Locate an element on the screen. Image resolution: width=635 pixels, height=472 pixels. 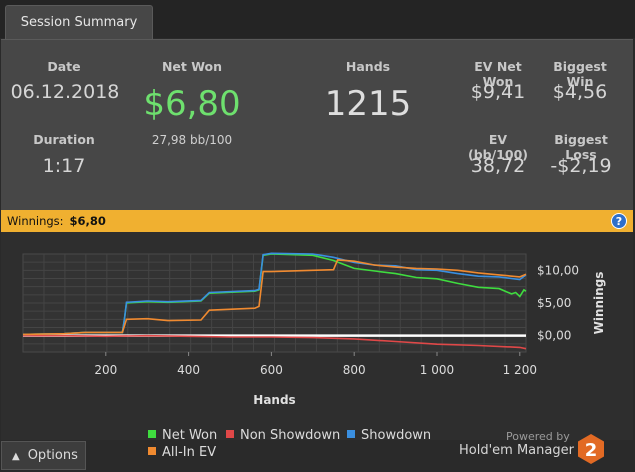
series-line-all-in-ev is located at coordinates (274, 297).